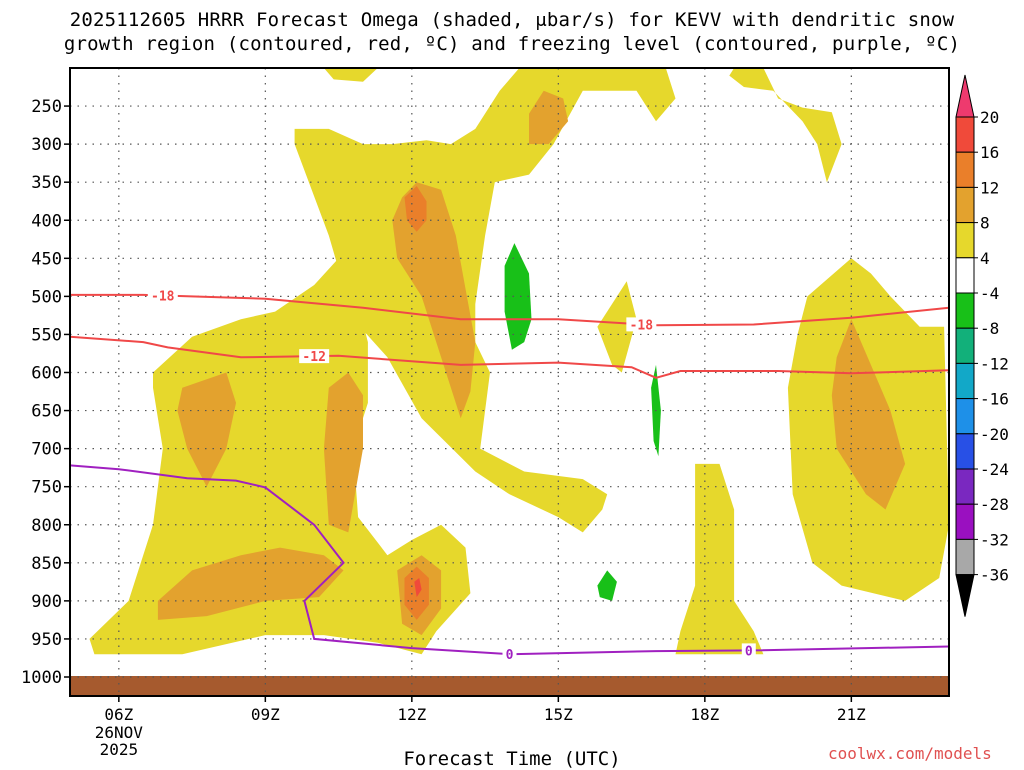 The width and height of the screenshot is (1024, 770). I want to click on colorbar-label-1: 16, so click(989, 152).